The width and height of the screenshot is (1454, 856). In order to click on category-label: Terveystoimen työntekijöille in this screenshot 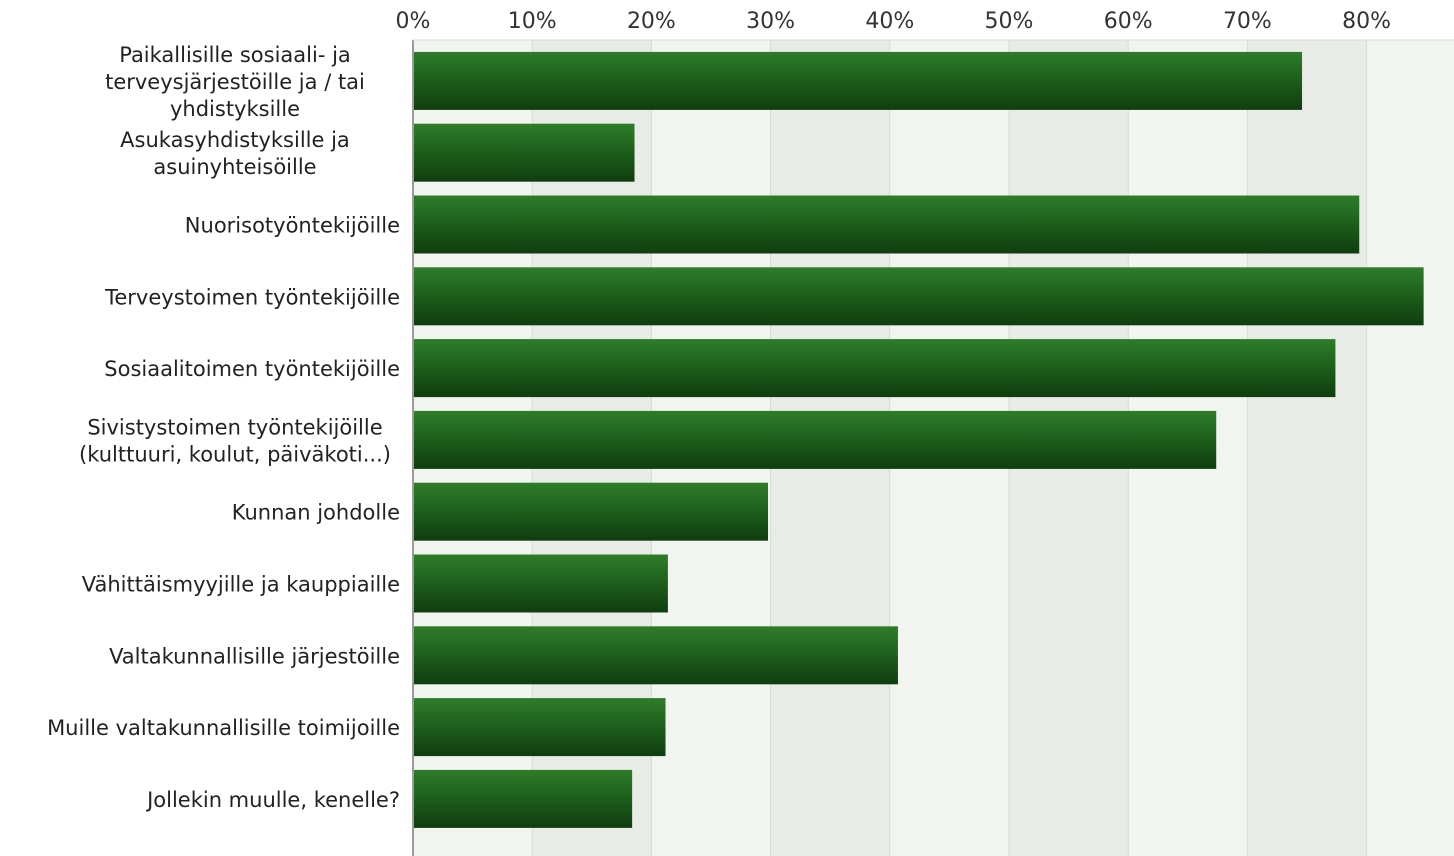, I will do `click(252, 297)`.